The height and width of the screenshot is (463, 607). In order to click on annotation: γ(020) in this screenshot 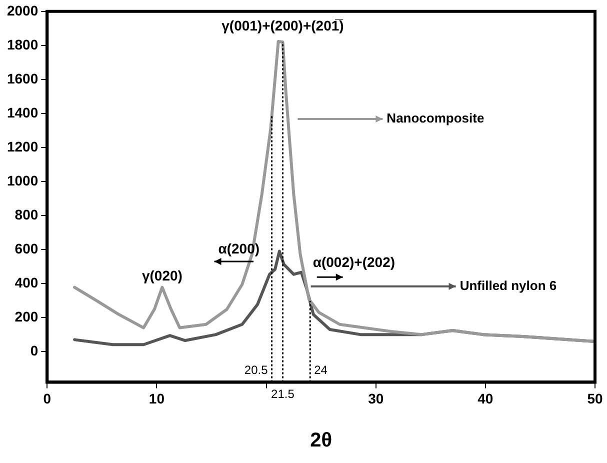, I will do `click(162, 276)`.